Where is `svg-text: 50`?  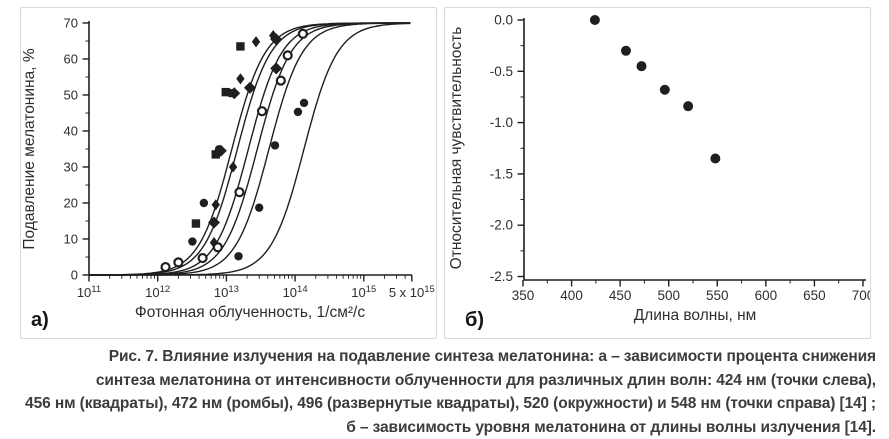 svg-text: 50 is located at coordinates (71, 95).